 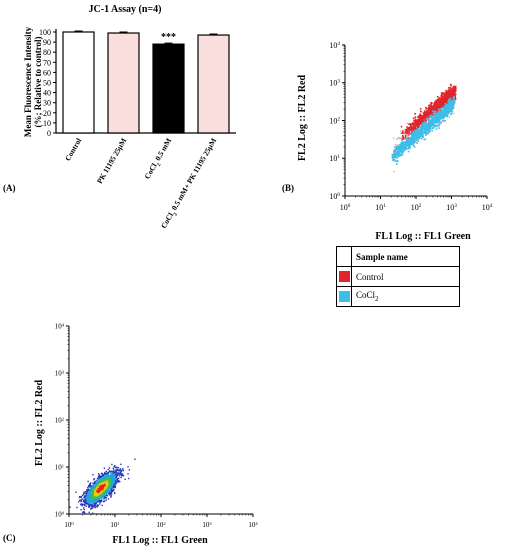 What do you see at coordinates (47, 62) in the screenshot?
I see `bar-y-tick-label: 70` at bounding box center [47, 62].